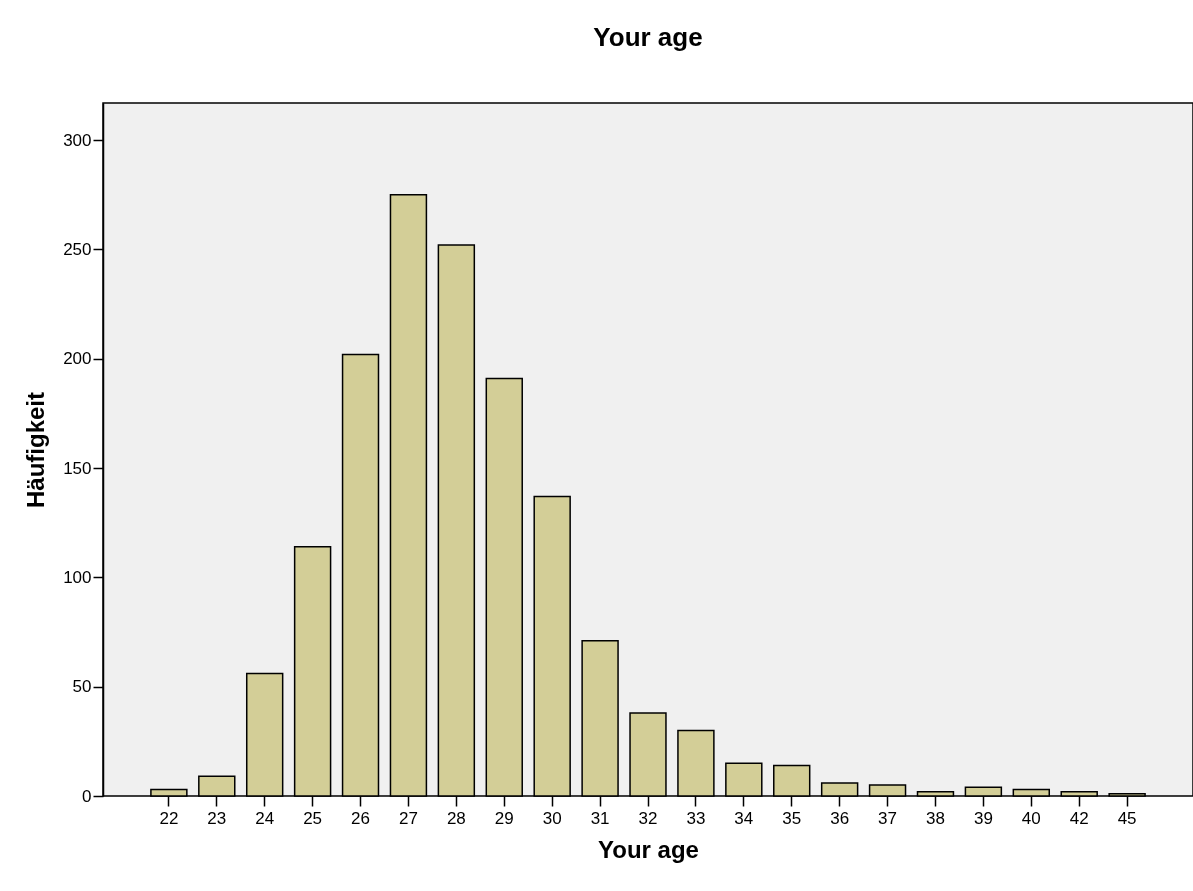  I want to click on x-tick-label: 35, so click(792, 818).